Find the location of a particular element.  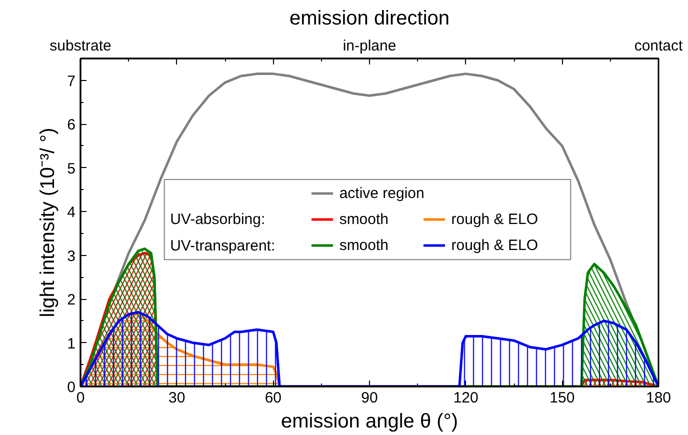

x-tick-label: 60 is located at coordinates (273, 398).